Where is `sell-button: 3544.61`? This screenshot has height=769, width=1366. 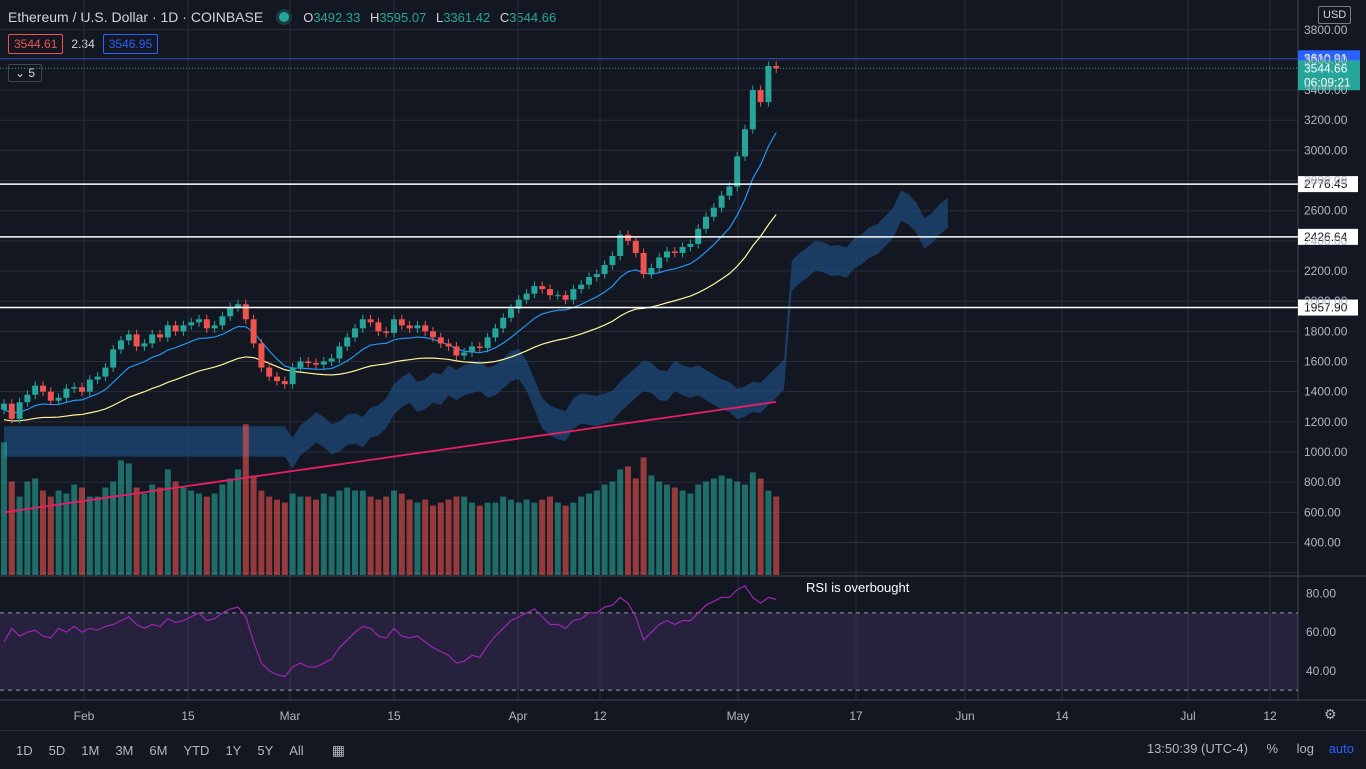 sell-button: 3544.61 is located at coordinates (36, 44).